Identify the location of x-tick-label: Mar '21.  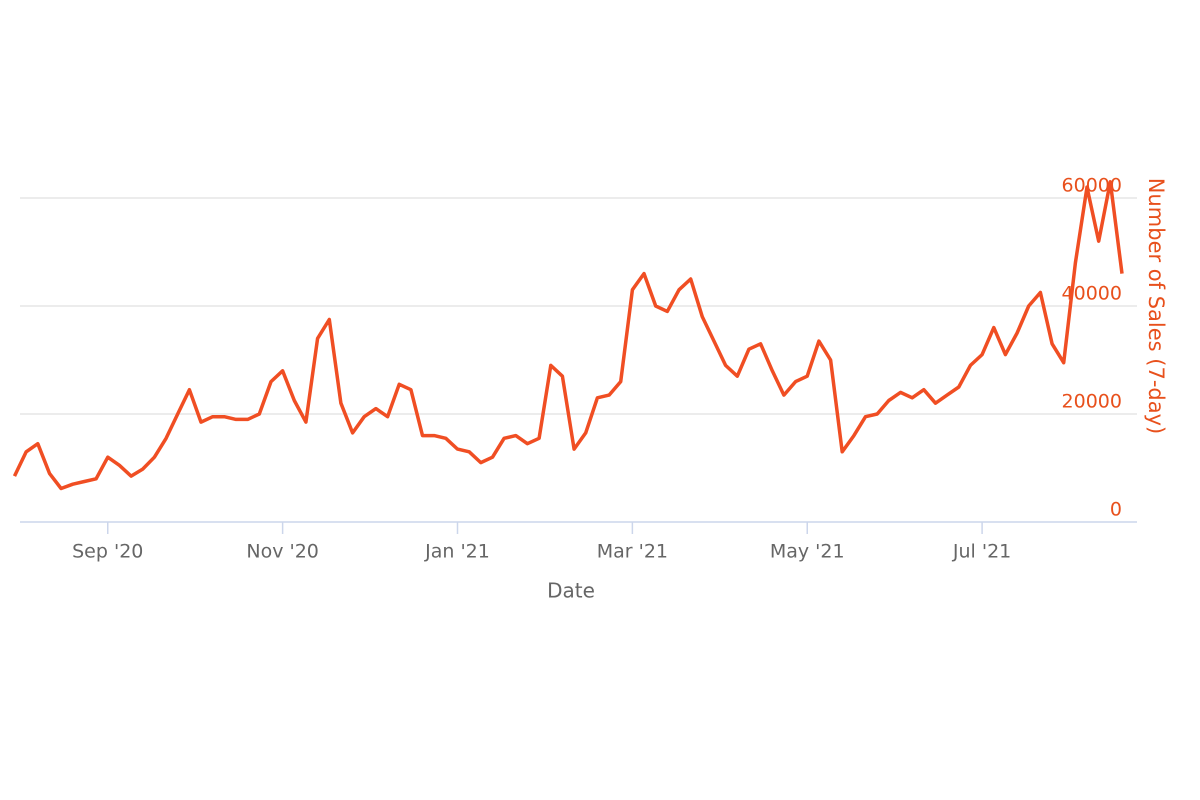
(632, 552).